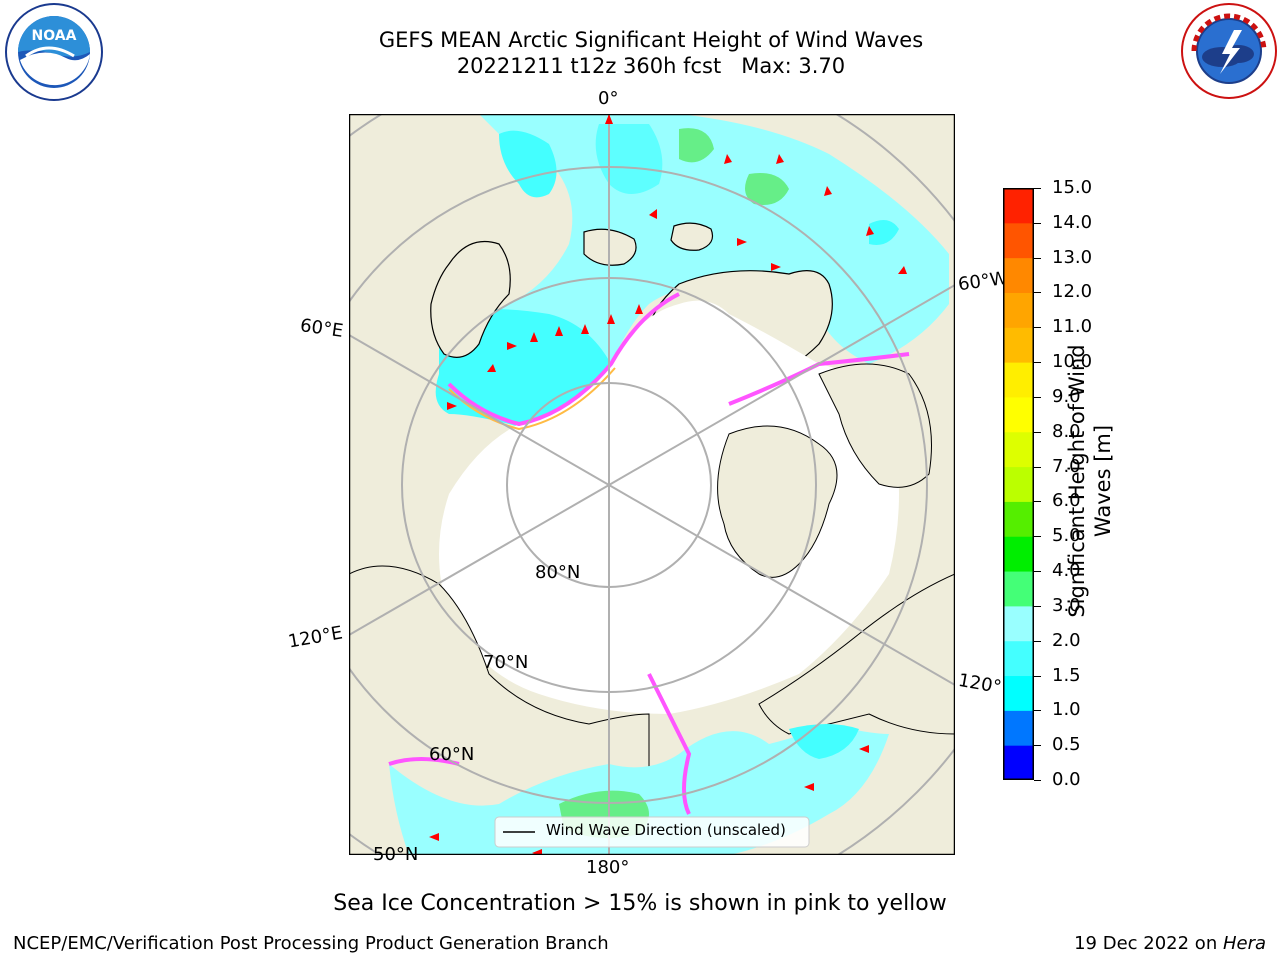 The width and height of the screenshot is (1280, 960). Describe the element at coordinates (1066, 571) in the screenshot. I see `colorbar-tick-label: 4.0` at that location.